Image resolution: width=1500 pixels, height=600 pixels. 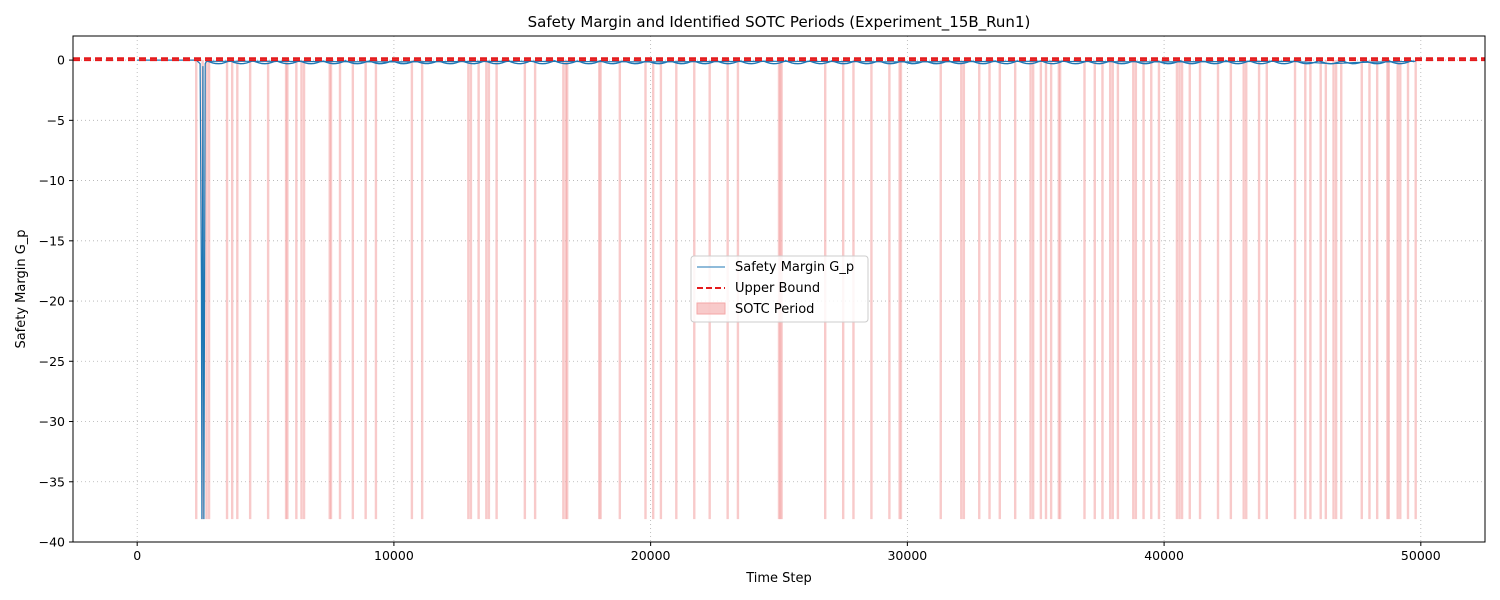 What do you see at coordinates (56, 120) in the screenshot?
I see `y-tick-label: −5` at bounding box center [56, 120].